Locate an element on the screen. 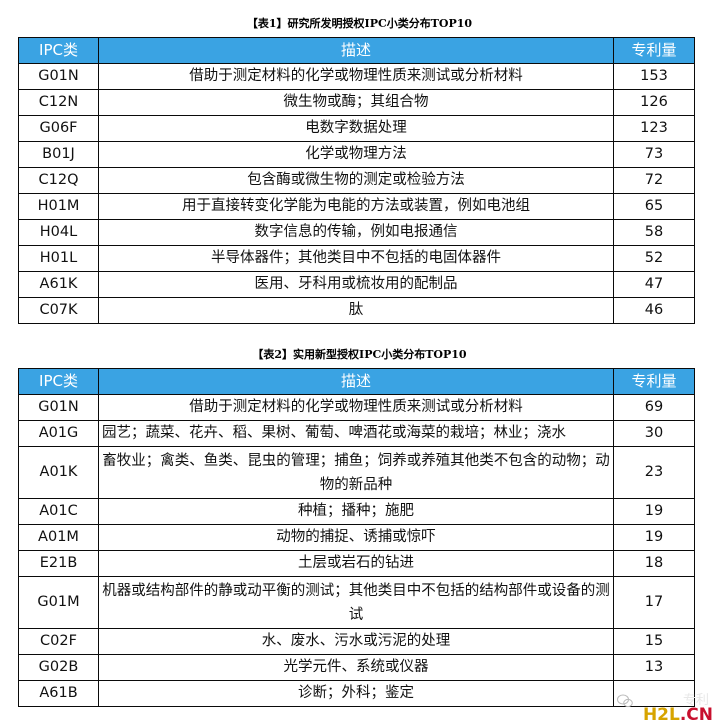 This screenshot has width=719, height=728. ipc-code-cell: C12Q is located at coordinates (58, 180).